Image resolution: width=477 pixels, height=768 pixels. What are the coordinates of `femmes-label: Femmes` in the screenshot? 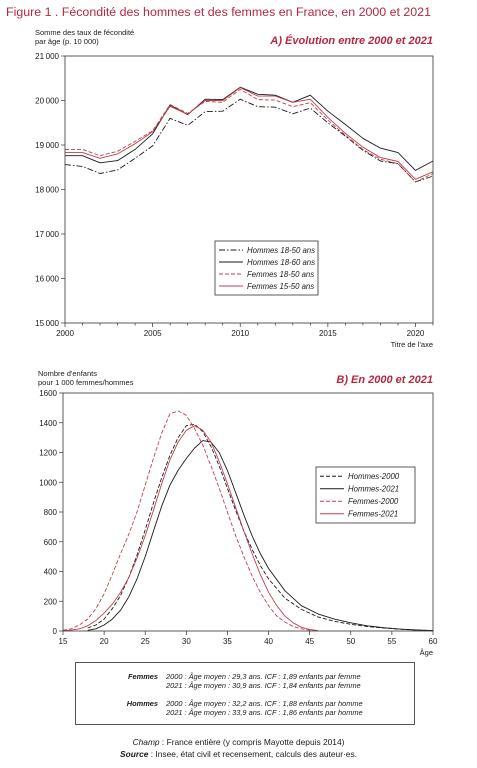 It's located at (143, 676).